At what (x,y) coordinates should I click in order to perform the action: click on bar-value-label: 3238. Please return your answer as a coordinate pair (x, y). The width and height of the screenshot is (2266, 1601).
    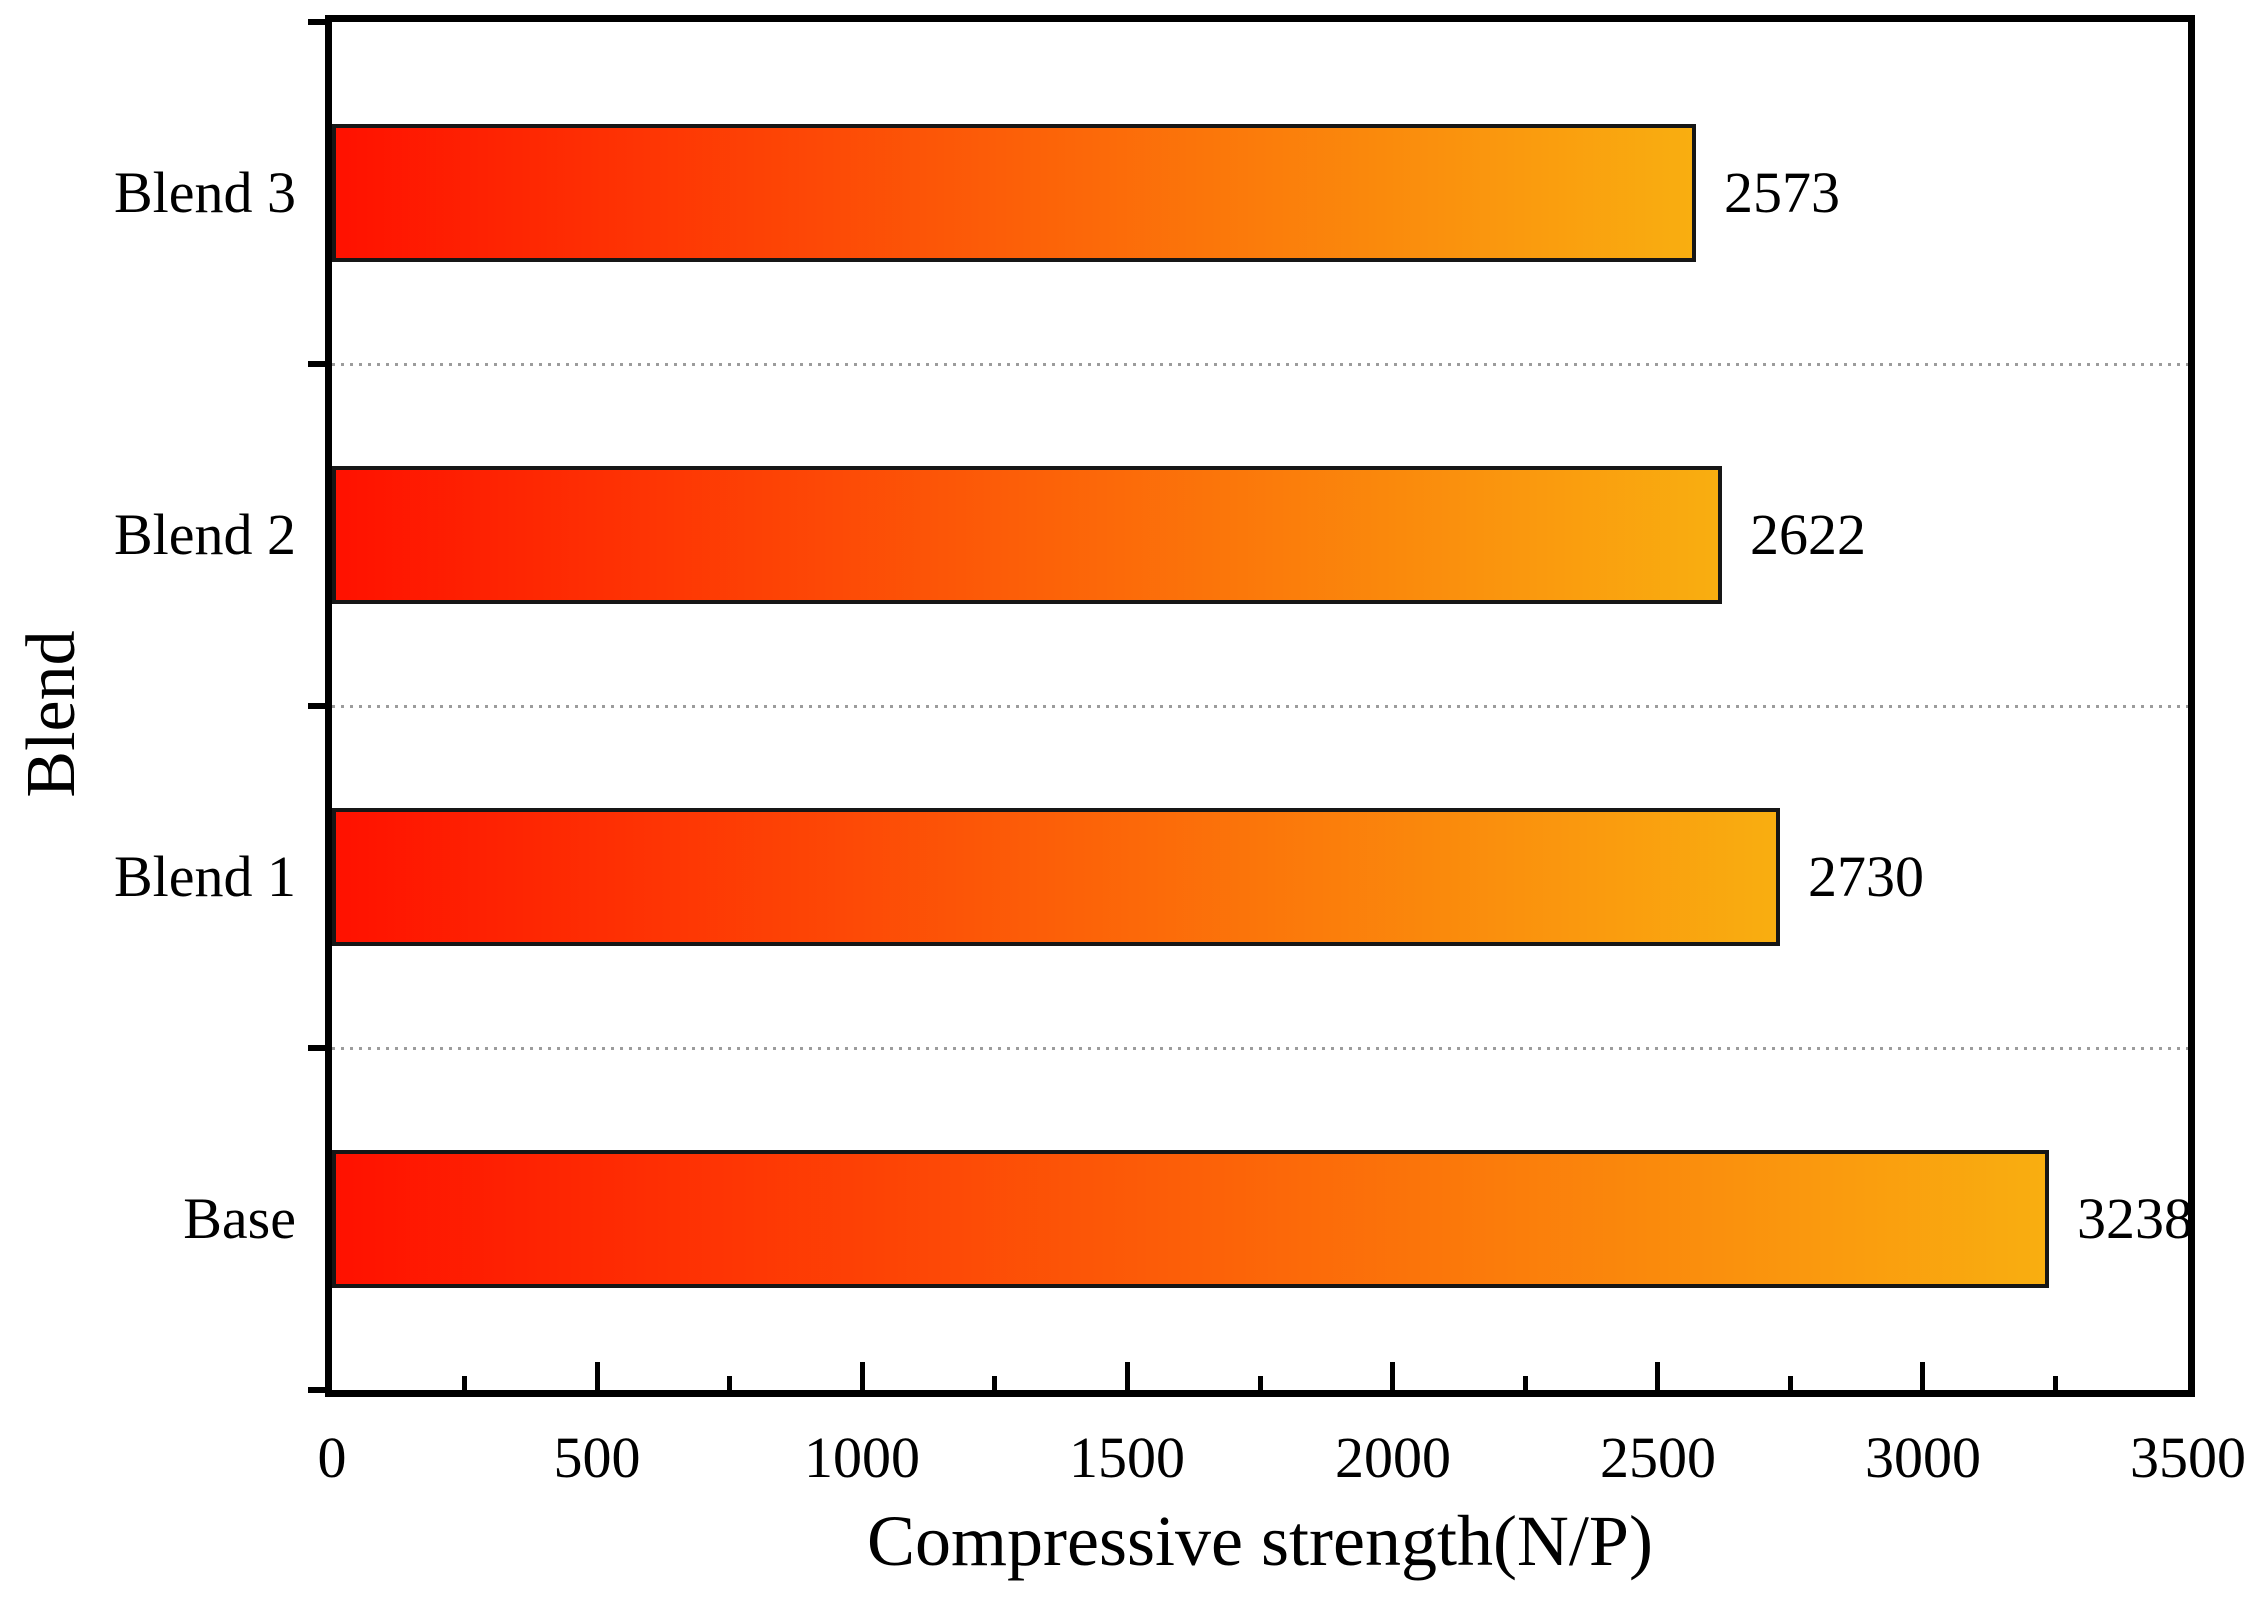
    Looking at the image, I should click on (2135, 1218).